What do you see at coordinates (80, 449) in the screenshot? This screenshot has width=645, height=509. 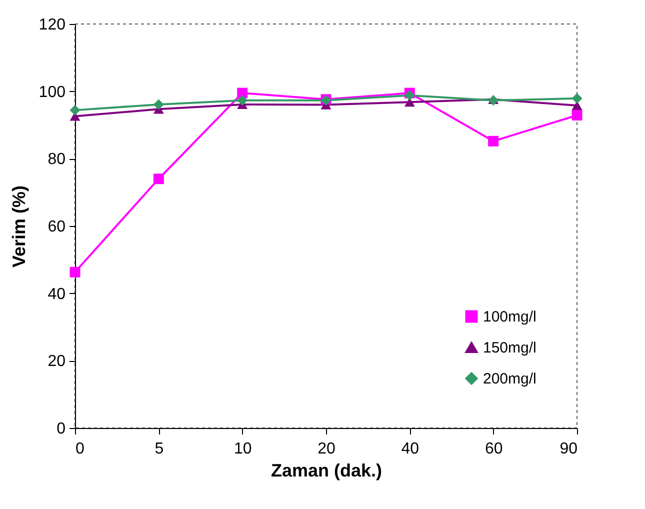 I see `x-tick-label: 0` at bounding box center [80, 449].